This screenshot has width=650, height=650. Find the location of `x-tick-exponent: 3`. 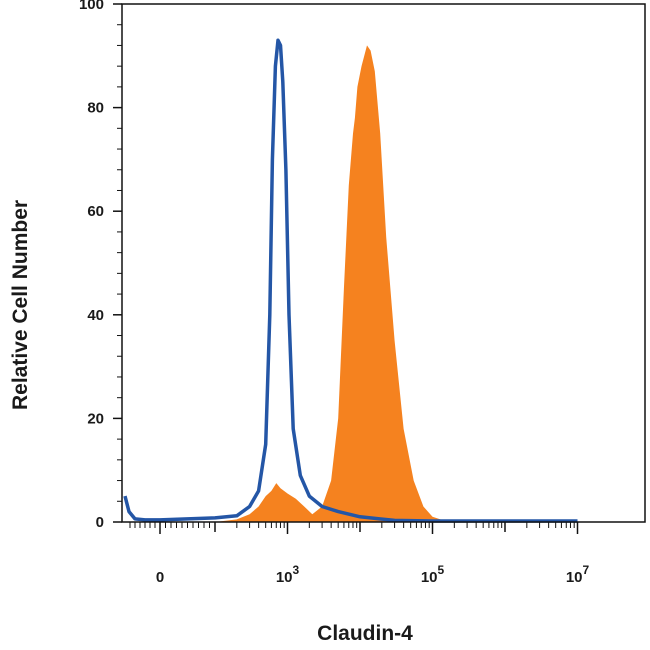

x-tick-exponent: 3 is located at coordinates (296, 570).